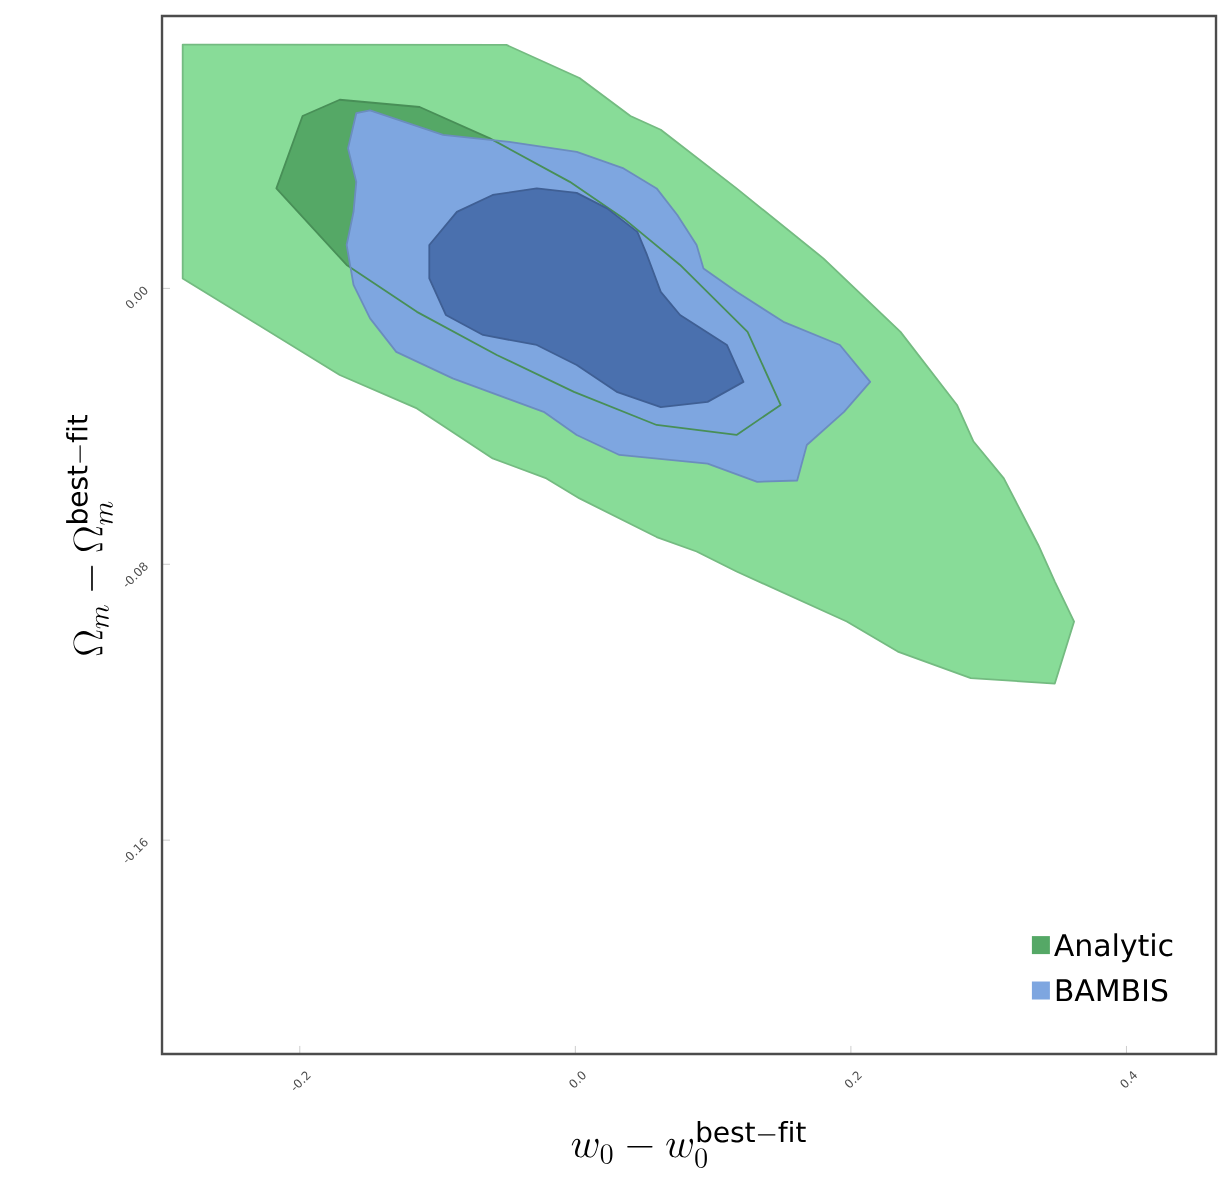 This screenshot has width=1218, height=1192. What do you see at coordinates (1112, 990) in the screenshot?
I see `legend-label: BAMBIS` at bounding box center [1112, 990].